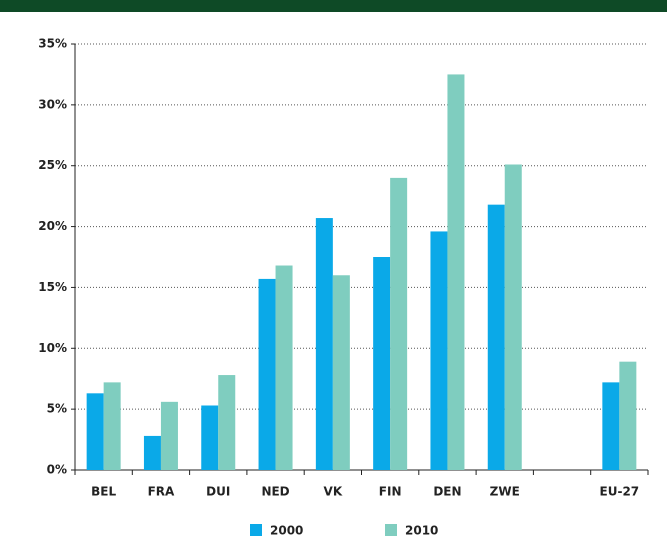 Image resolution: width=667 pixels, height=537 pixels. What do you see at coordinates (286, 530) in the screenshot?
I see `legend-label: 2000` at bounding box center [286, 530].